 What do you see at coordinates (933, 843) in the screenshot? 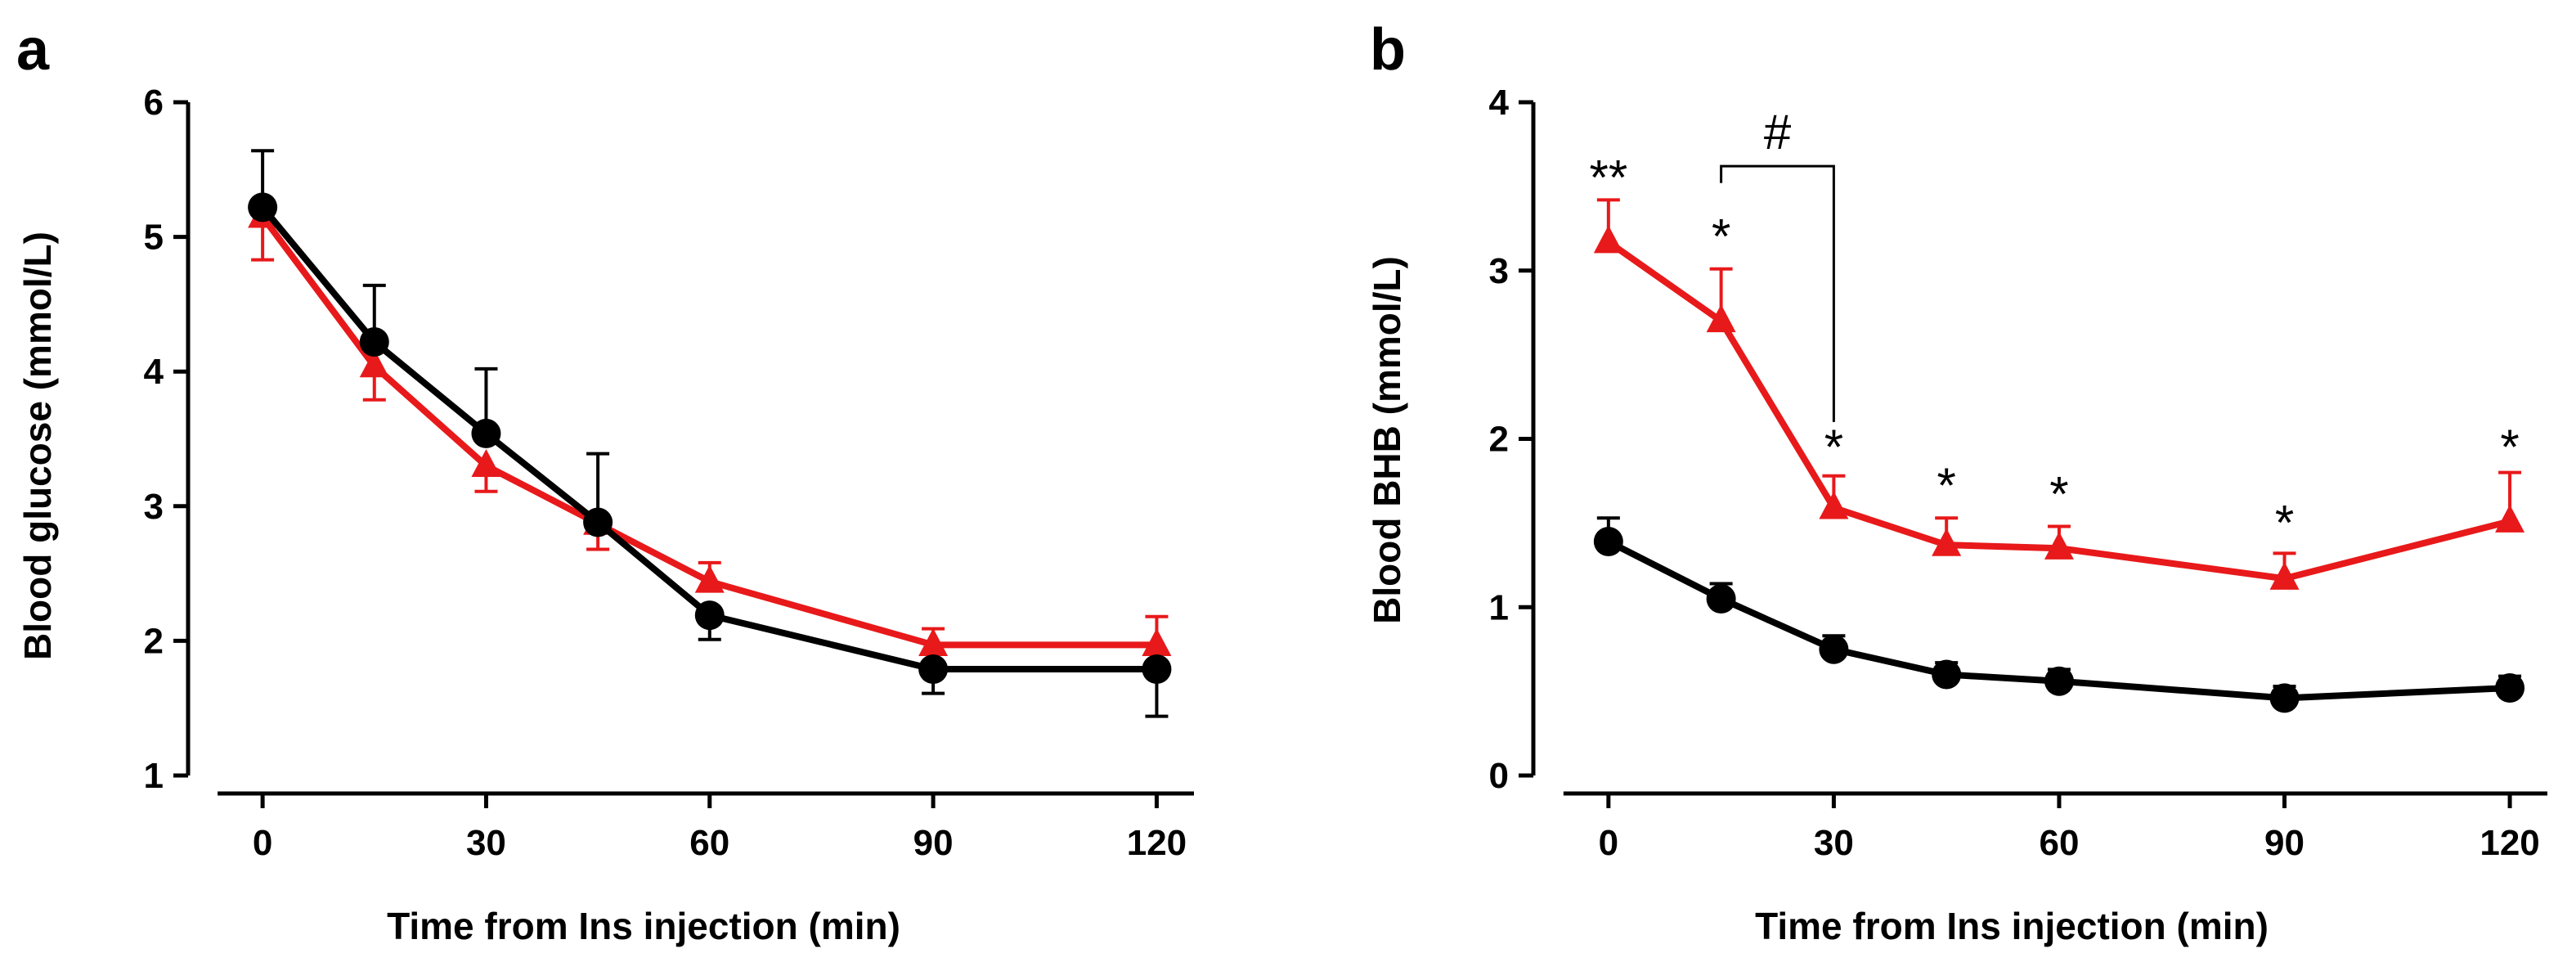
I see `panel-a-x-tick-label: 90` at bounding box center [933, 843].